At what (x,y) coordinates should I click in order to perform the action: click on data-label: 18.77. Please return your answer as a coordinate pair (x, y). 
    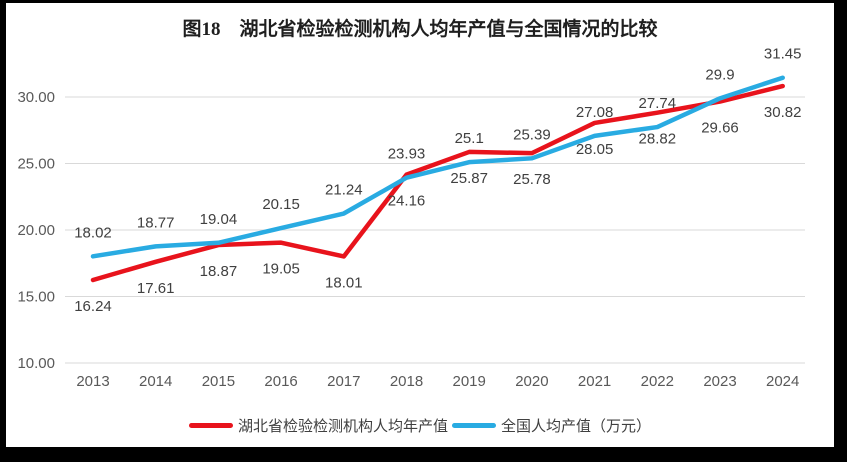
    Looking at the image, I should click on (156, 222).